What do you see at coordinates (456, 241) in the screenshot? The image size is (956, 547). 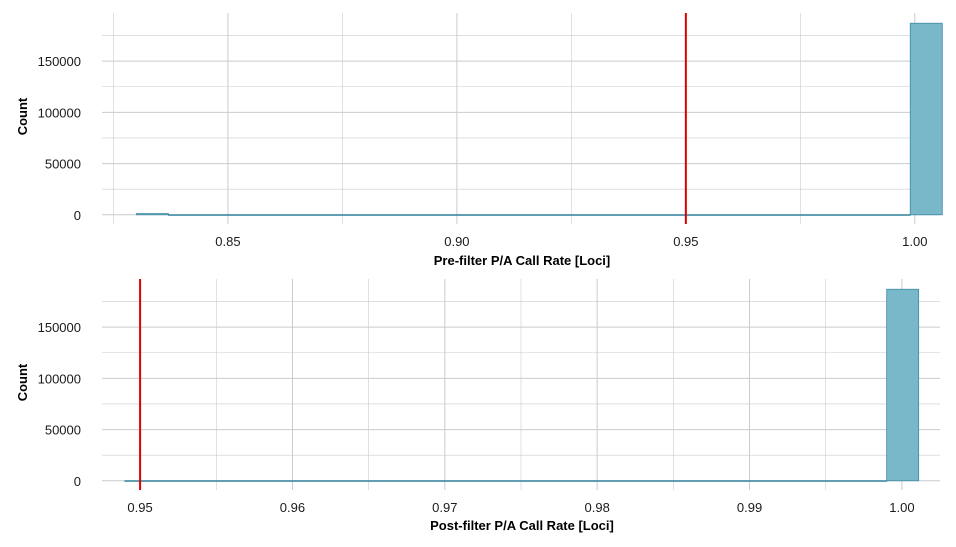 I see `x-tick-label: 0.90` at bounding box center [456, 241].